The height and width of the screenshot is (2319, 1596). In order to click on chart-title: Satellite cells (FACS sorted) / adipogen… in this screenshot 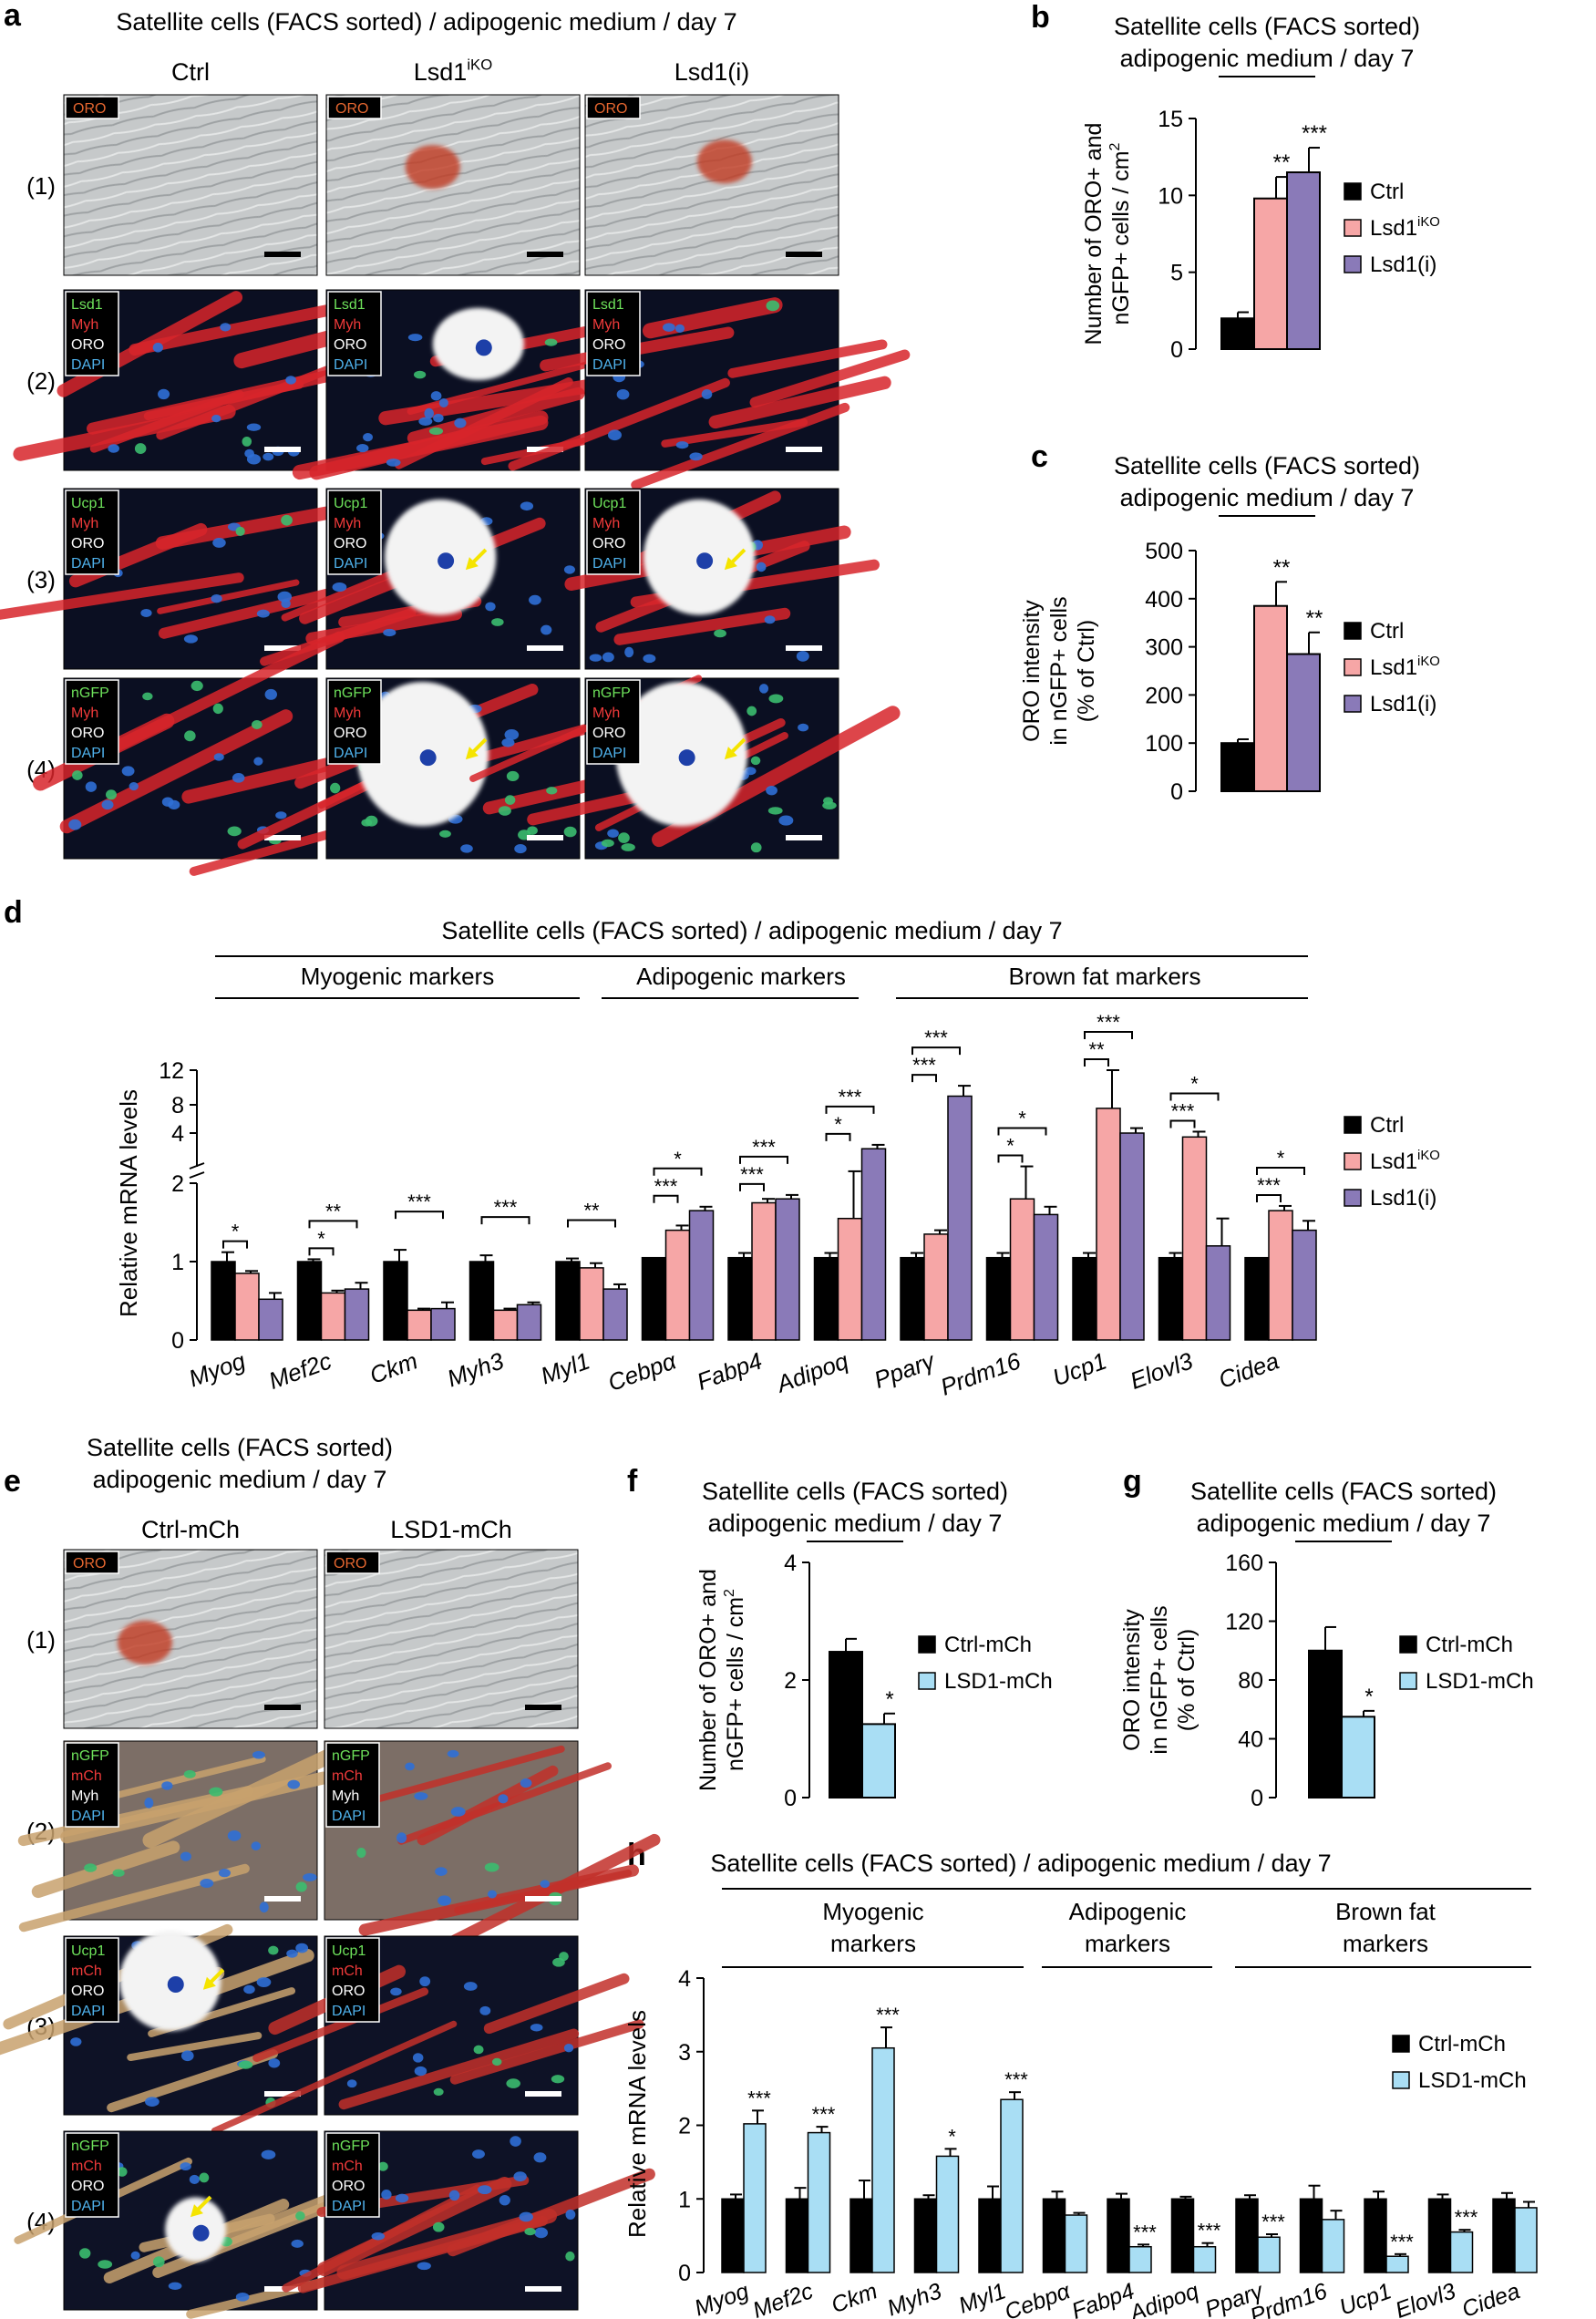, I will do `click(1020, 1863)`.